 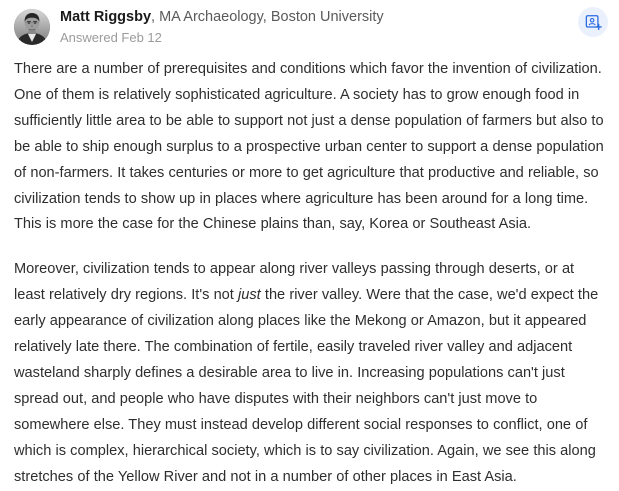 What do you see at coordinates (111, 37) in the screenshot?
I see `answered-date: Answered Feb 12` at bounding box center [111, 37].